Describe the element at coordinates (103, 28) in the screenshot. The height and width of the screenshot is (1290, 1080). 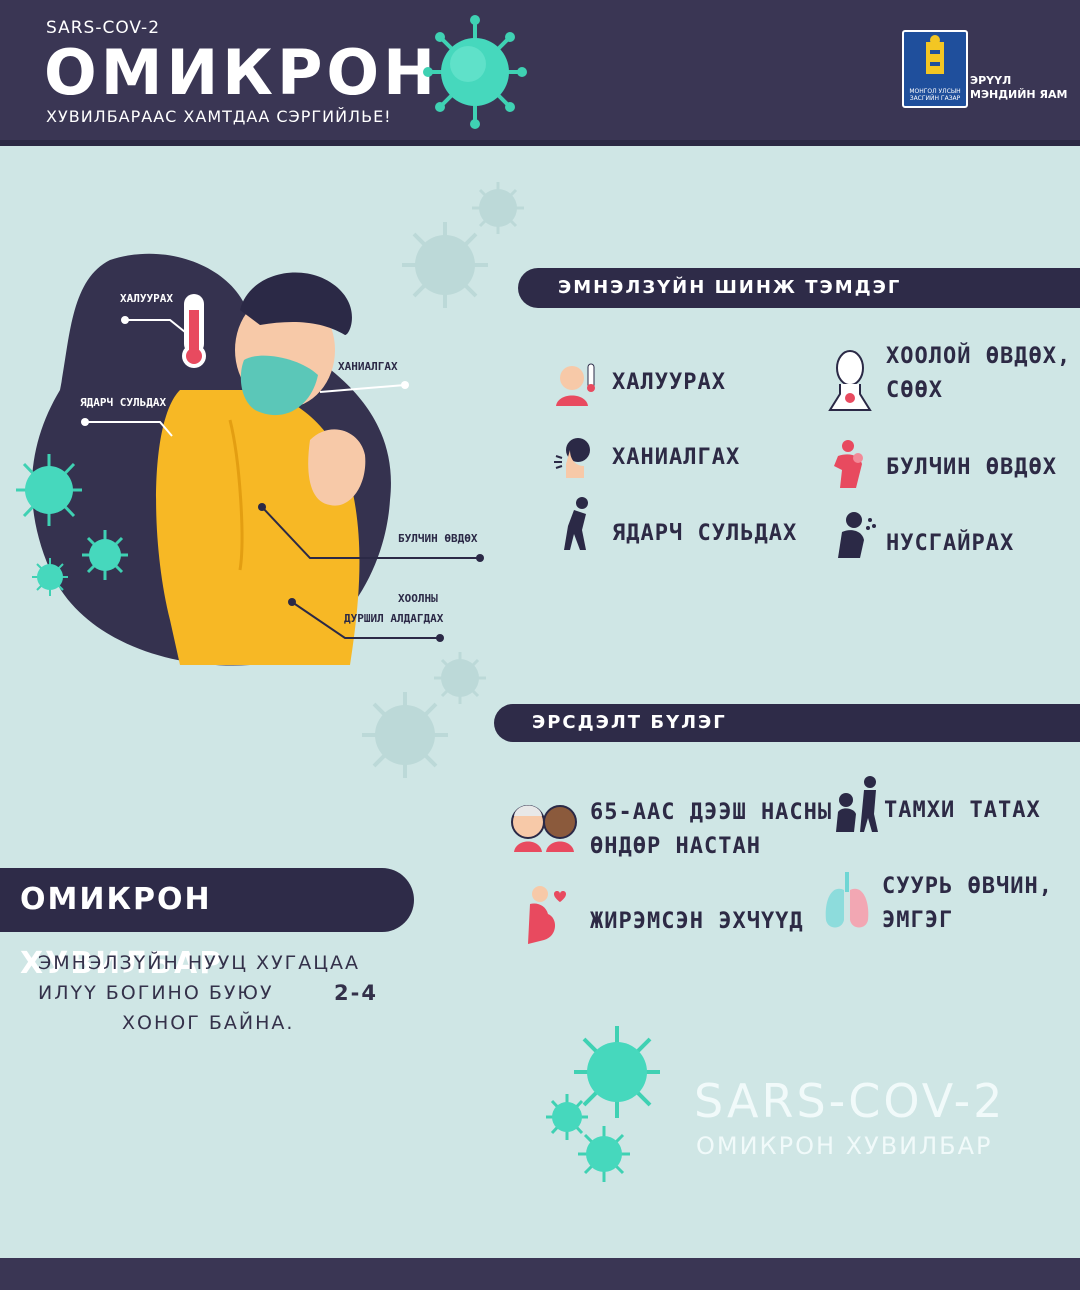
I see `header-subtitle: SARS-COV-2` at that location.